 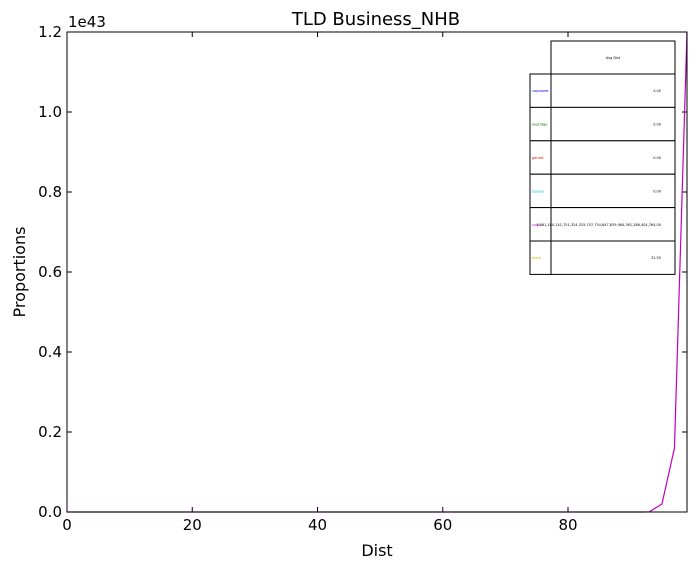 I want to click on table-row-value: 31.55, so click(x=656, y=258).